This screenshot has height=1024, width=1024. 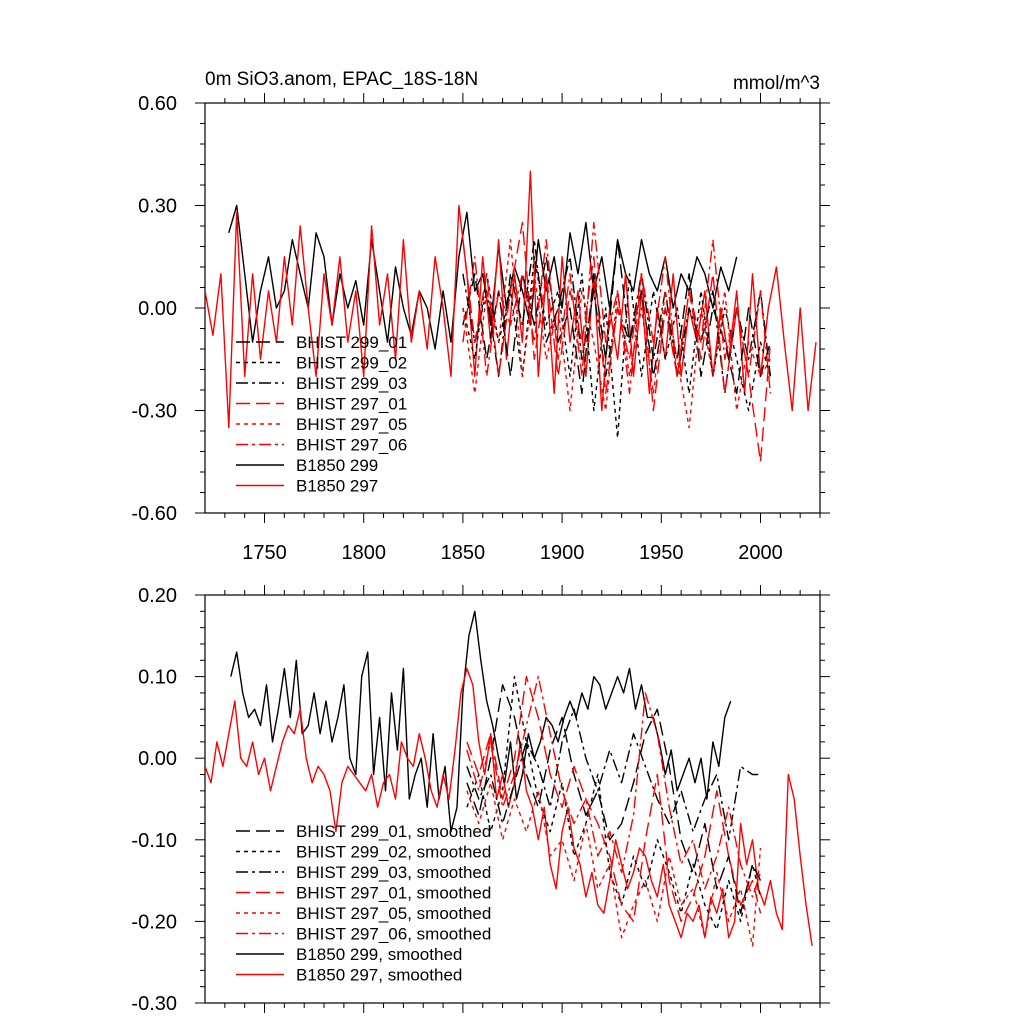 What do you see at coordinates (463, 553) in the screenshot?
I see `x-tick-label: 1850` at bounding box center [463, 553].